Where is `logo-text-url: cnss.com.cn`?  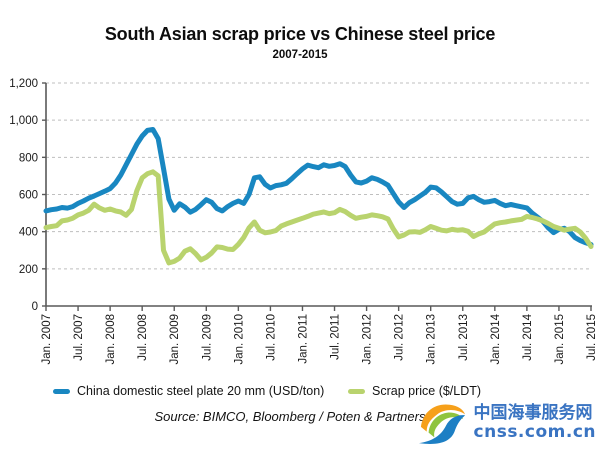 logo-text-url: cnss.com.cn is located at coordinates (534, 432).